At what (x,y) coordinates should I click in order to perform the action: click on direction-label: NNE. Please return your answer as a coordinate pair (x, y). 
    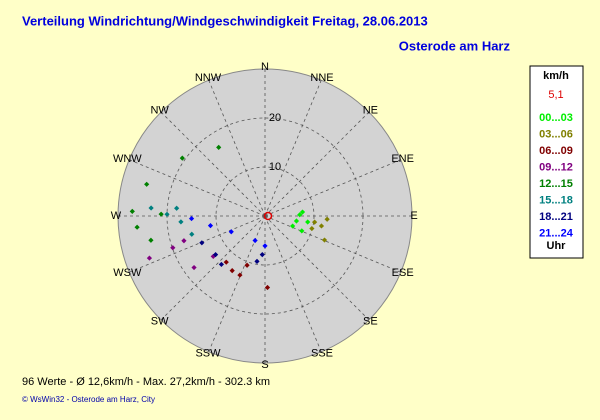
    Looking at the image, I should click on (321, 78).